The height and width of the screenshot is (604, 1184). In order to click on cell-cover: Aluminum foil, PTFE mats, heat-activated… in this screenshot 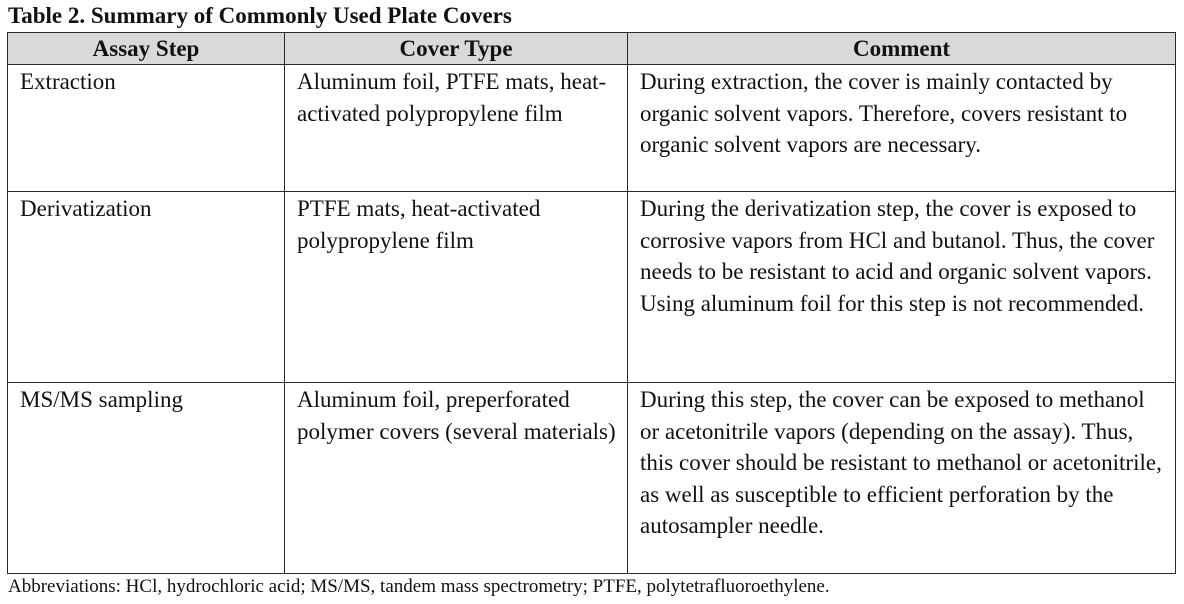, I will do `click(456, 128)`.